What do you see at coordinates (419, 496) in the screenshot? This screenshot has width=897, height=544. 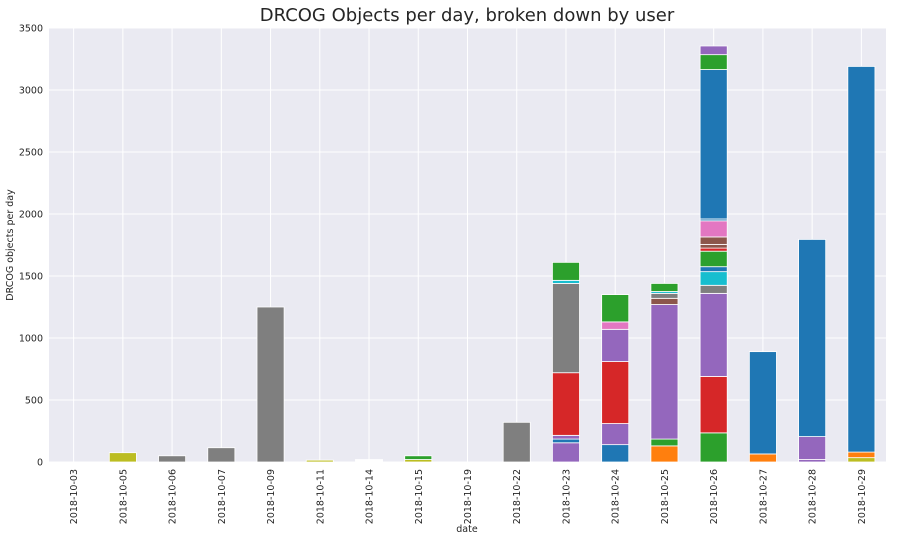 I see `x-tick-label: 2018-10-15` at bounding box center [419, 496].